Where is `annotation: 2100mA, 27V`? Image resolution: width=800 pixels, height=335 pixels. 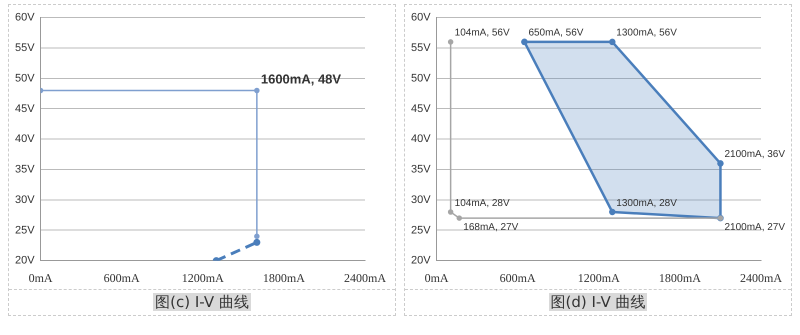 annotation: 2100mA, 27V is located at coordinates (755, 227).